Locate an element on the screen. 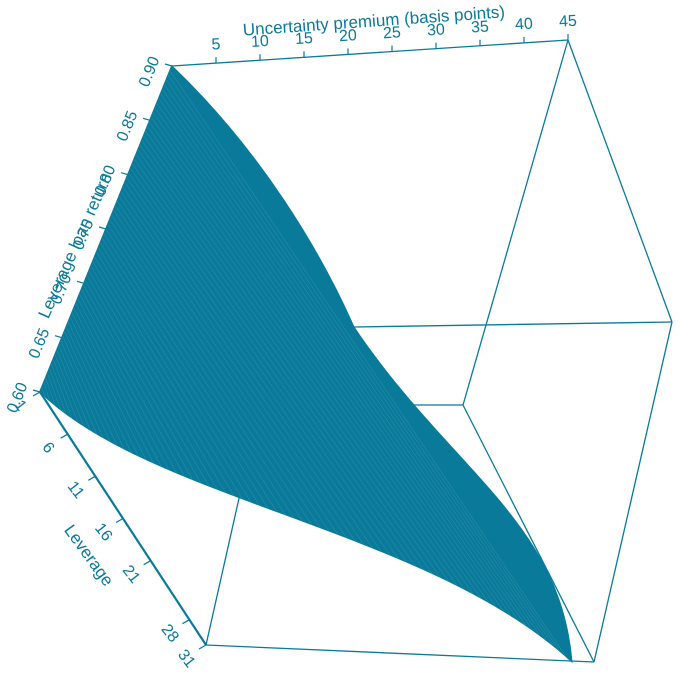 This screenshot has width=681, height=681. y-tick-label: 31 is located at coordinates (186, 659).